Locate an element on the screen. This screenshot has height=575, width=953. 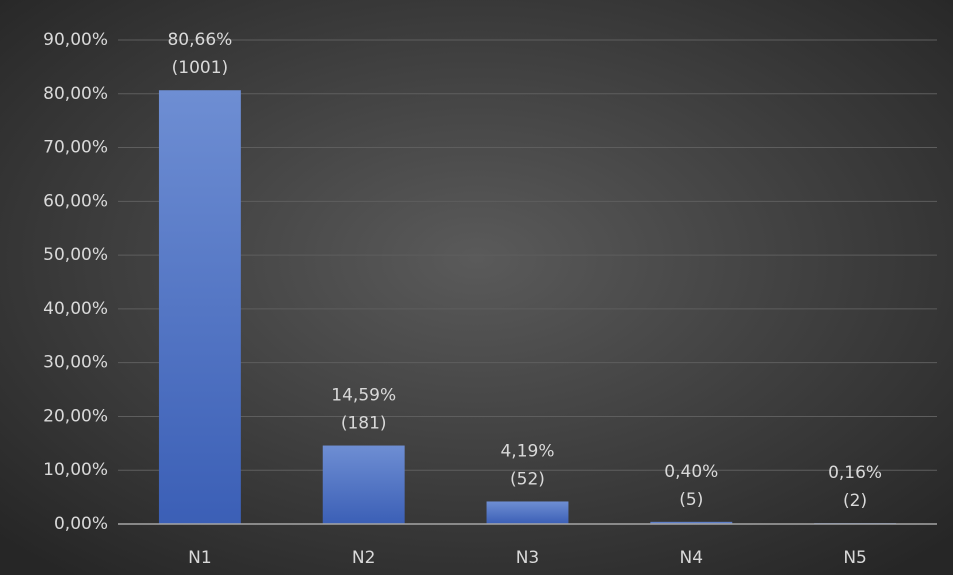
y-tick-label: 40,00% is located at coordinates (75, 309).